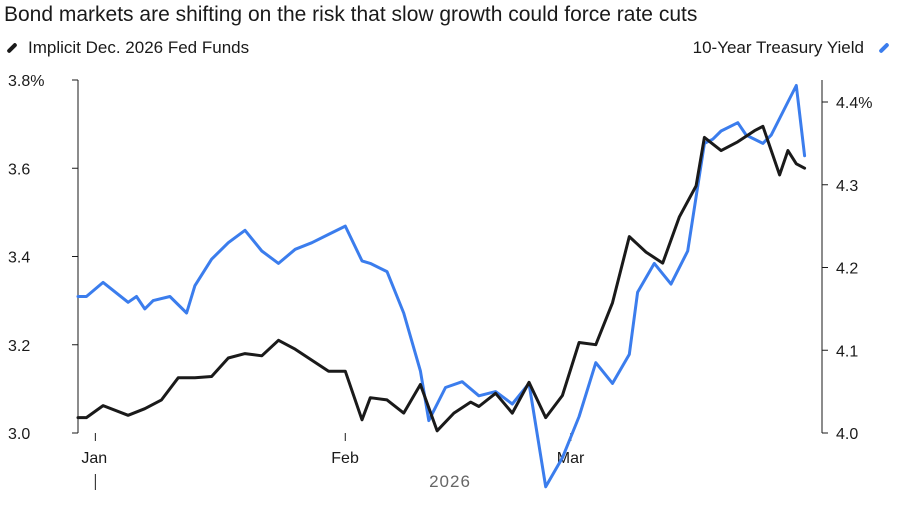 The height and width of the screenshot is (510, 900). Describe the element at coordinates (847, 434) in the screenshot. I see `right-tick-label: 4.0` at that location.